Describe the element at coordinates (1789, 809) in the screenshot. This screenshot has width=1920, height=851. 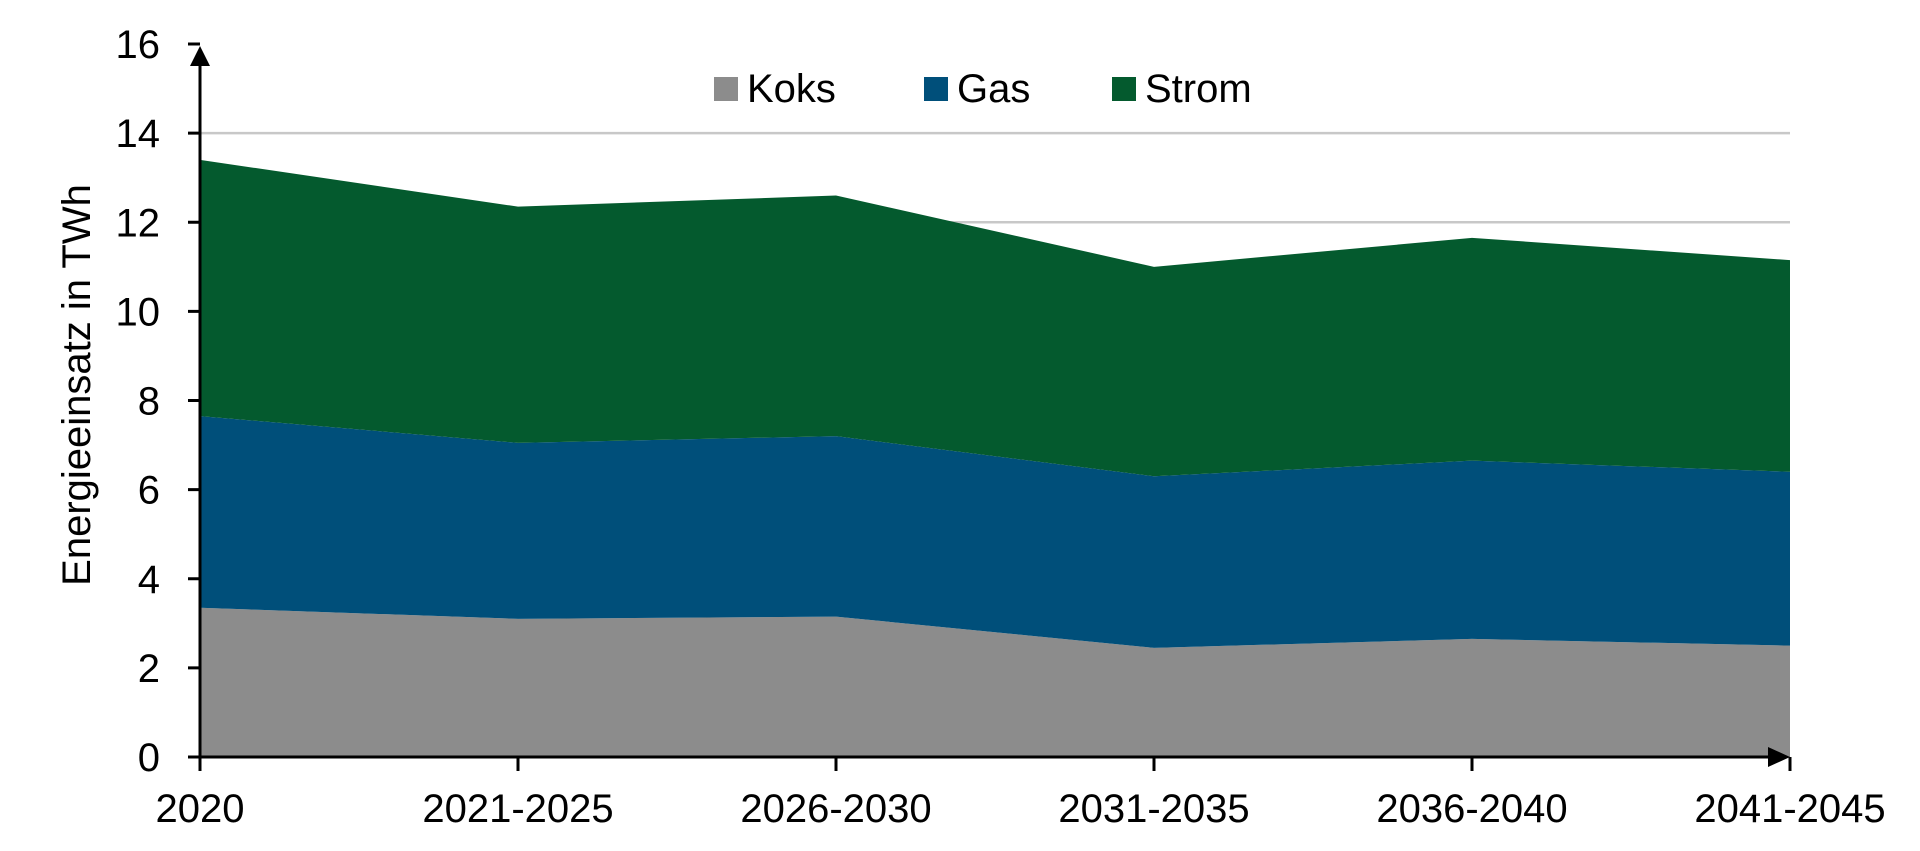
I see `x-tick-label: 2041-2045` at that location.